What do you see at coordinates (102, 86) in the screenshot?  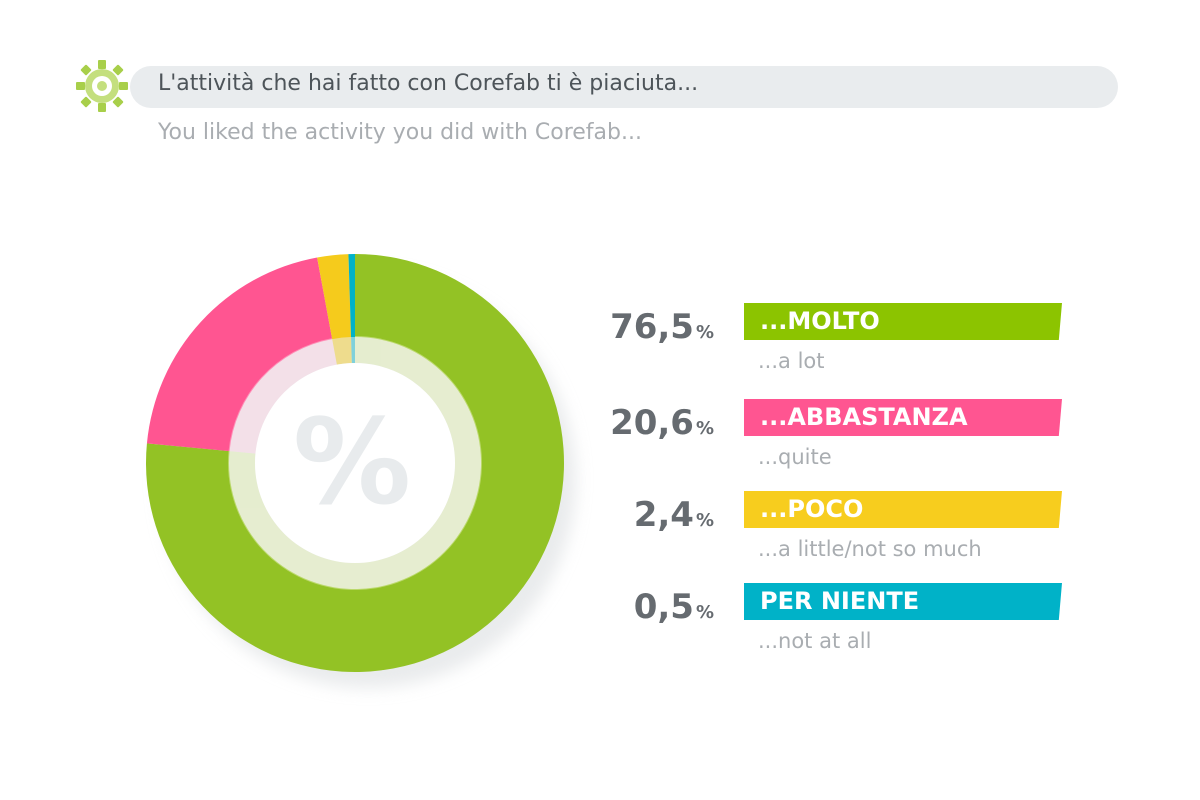 I see `gear-logo-icon` at bounding box center [102, 86].